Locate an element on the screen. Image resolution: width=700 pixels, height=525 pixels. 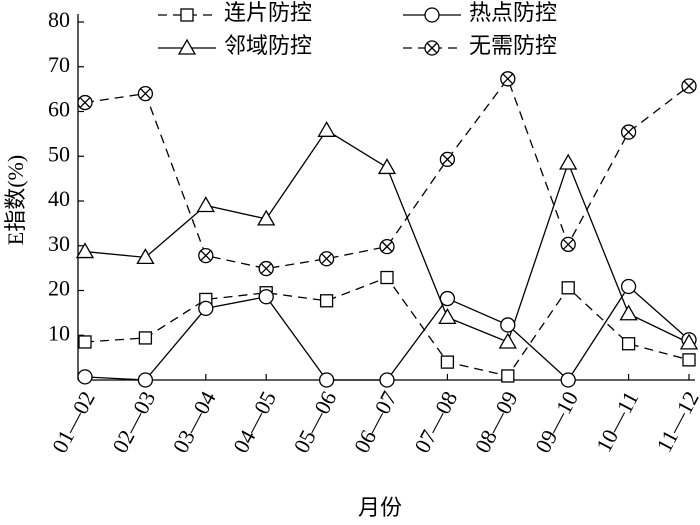
y-tick-label: 20 is located at coordinates (59, 288).